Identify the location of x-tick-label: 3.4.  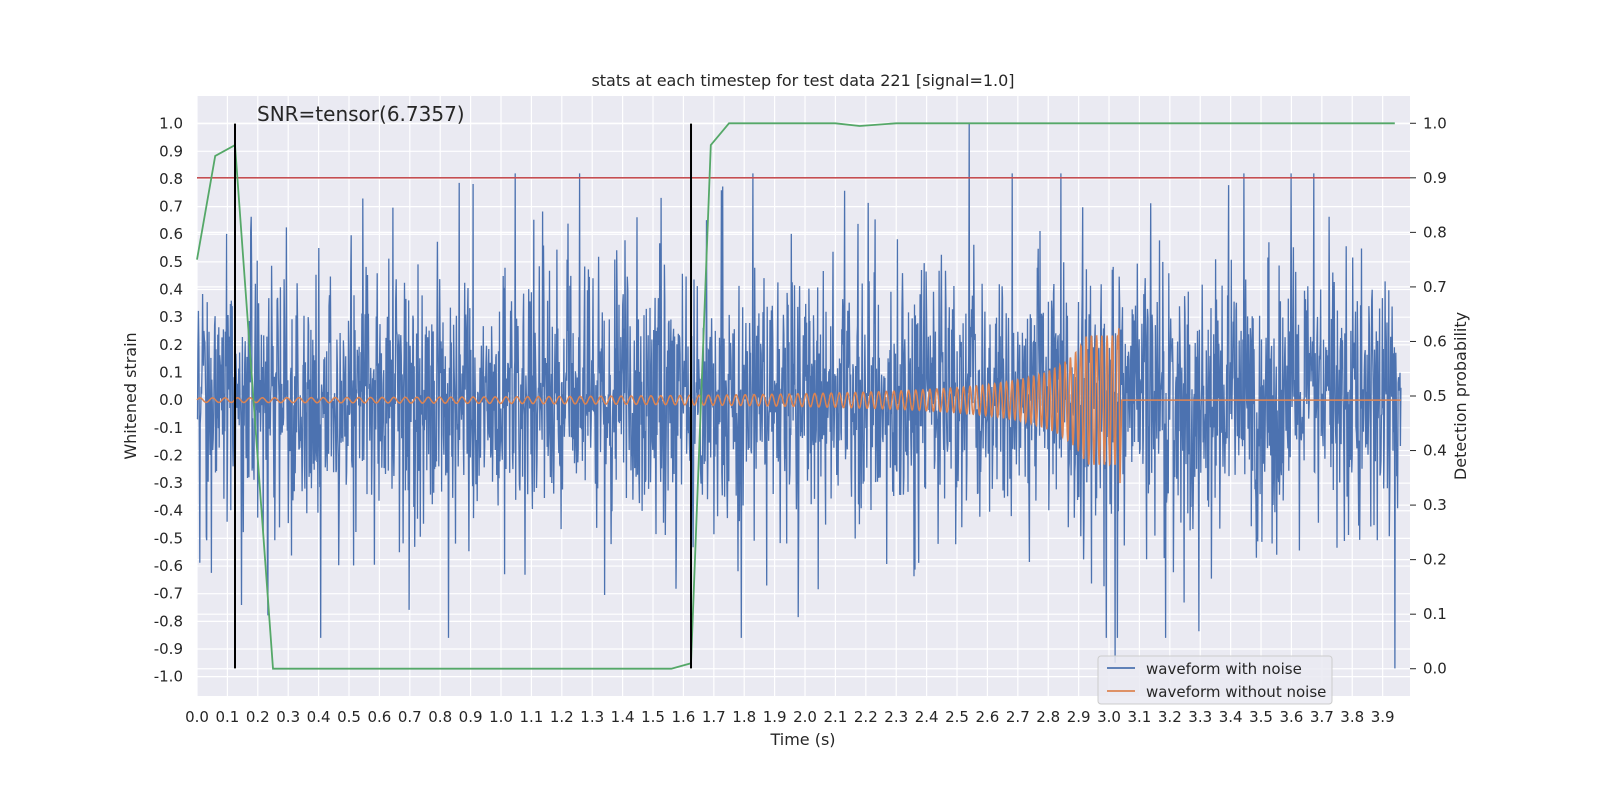
(1231, 717).